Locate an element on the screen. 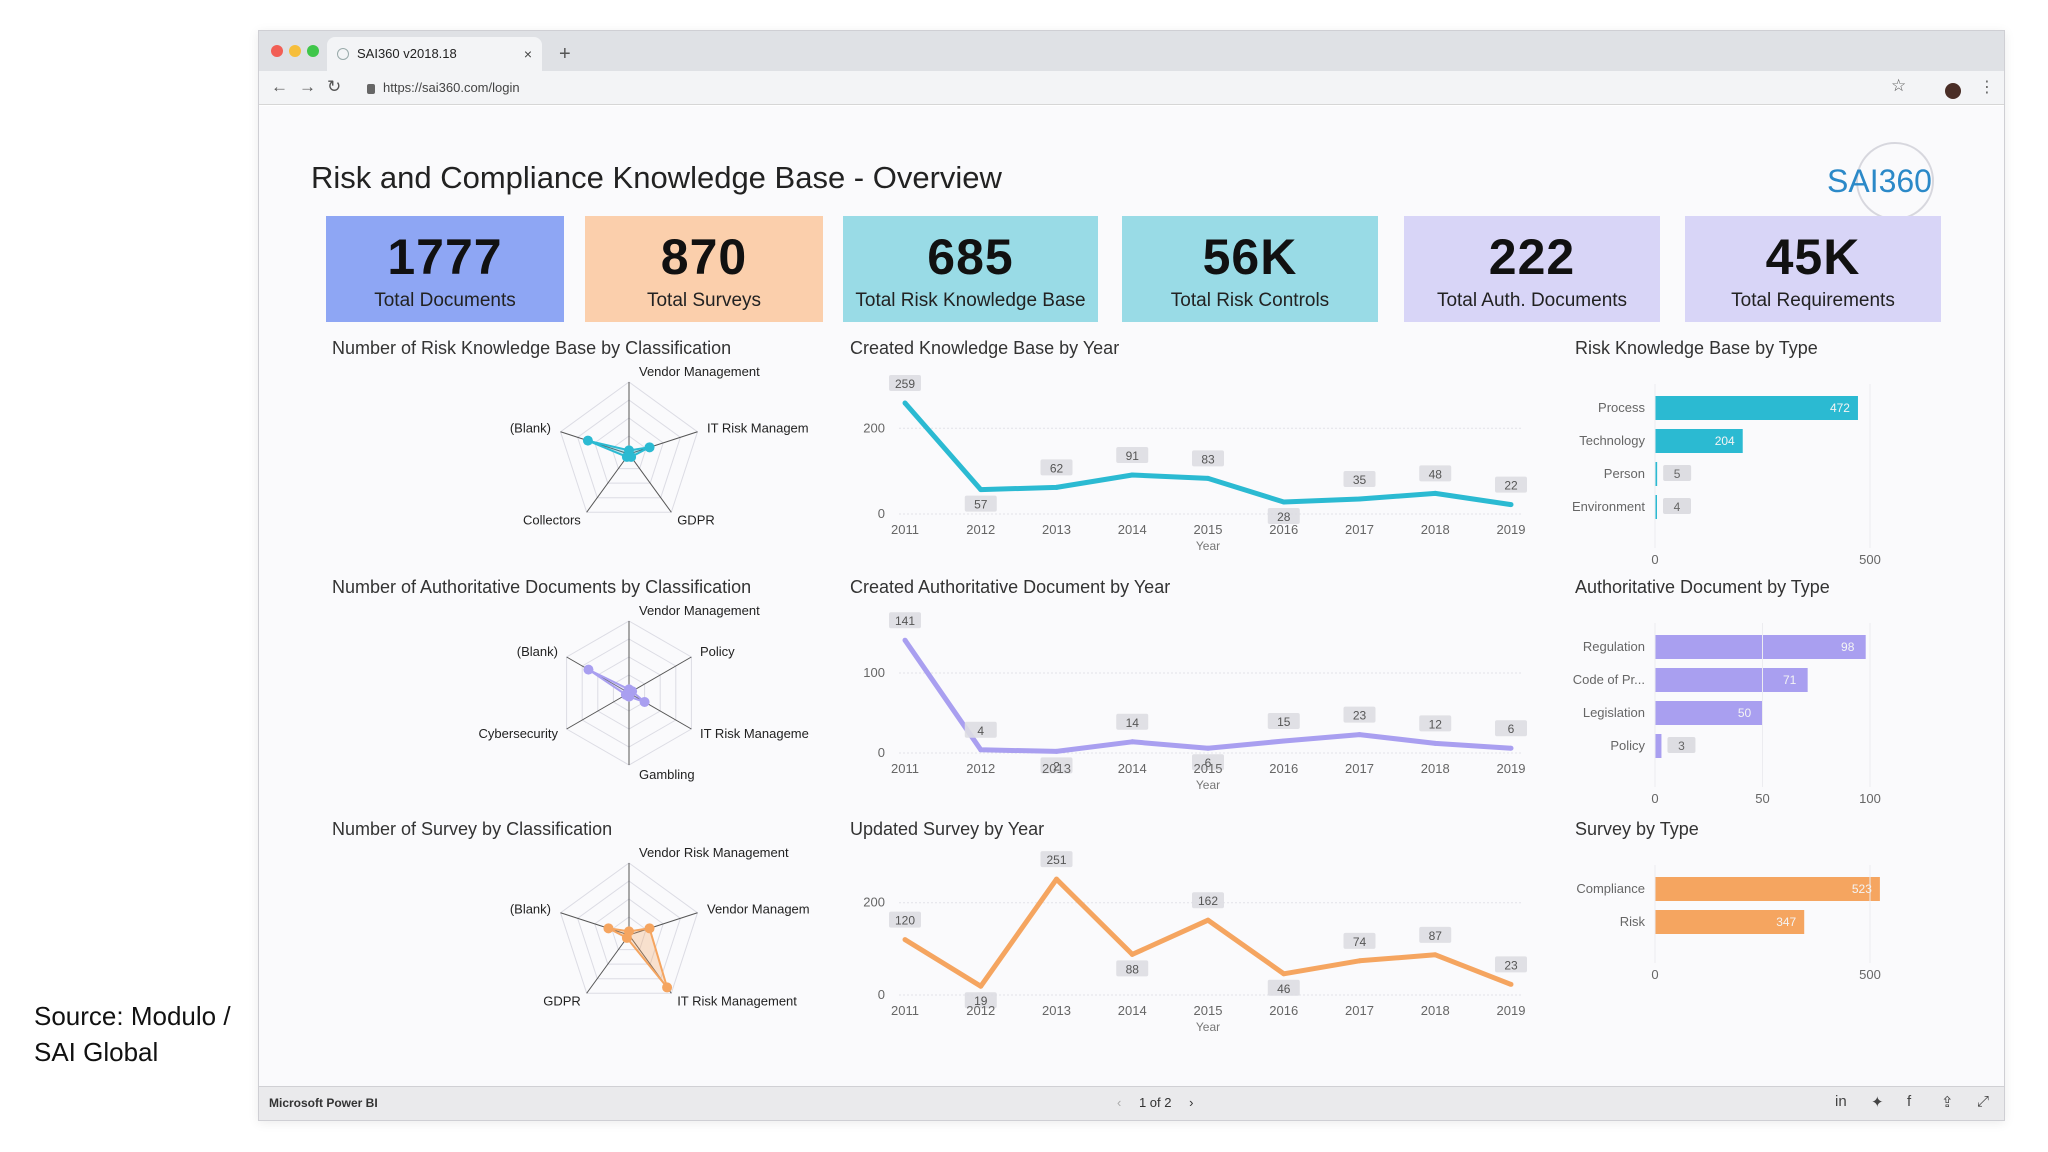  browser-menu-icon: ⋮ is located at coordinates (1987, 87).